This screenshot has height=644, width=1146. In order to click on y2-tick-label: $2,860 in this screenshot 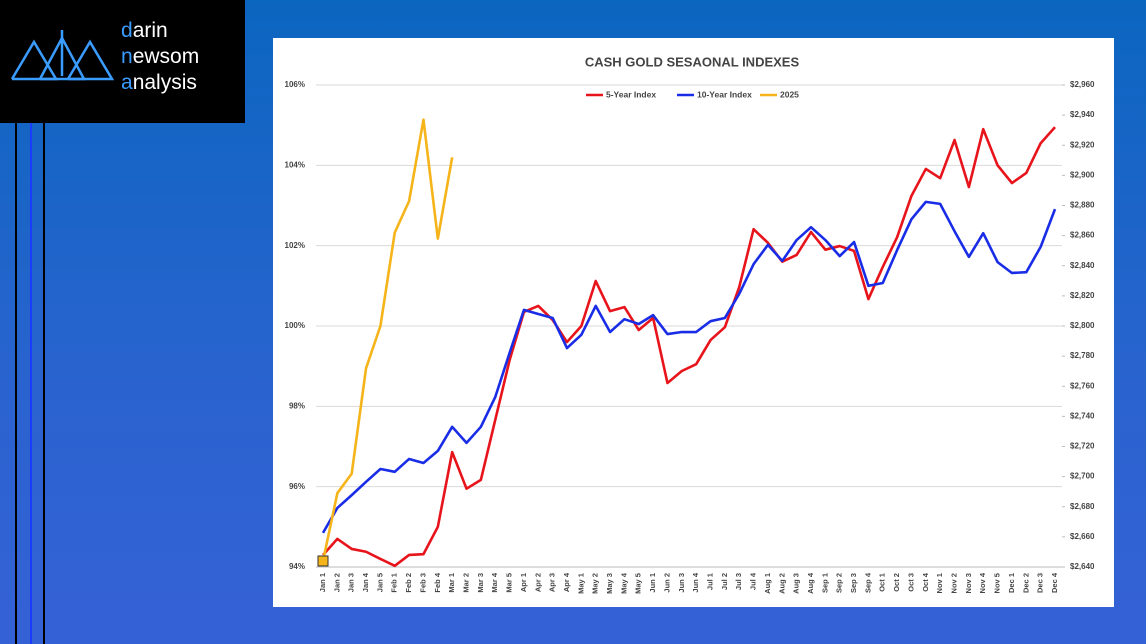, I will do `click(1082, 235)`.